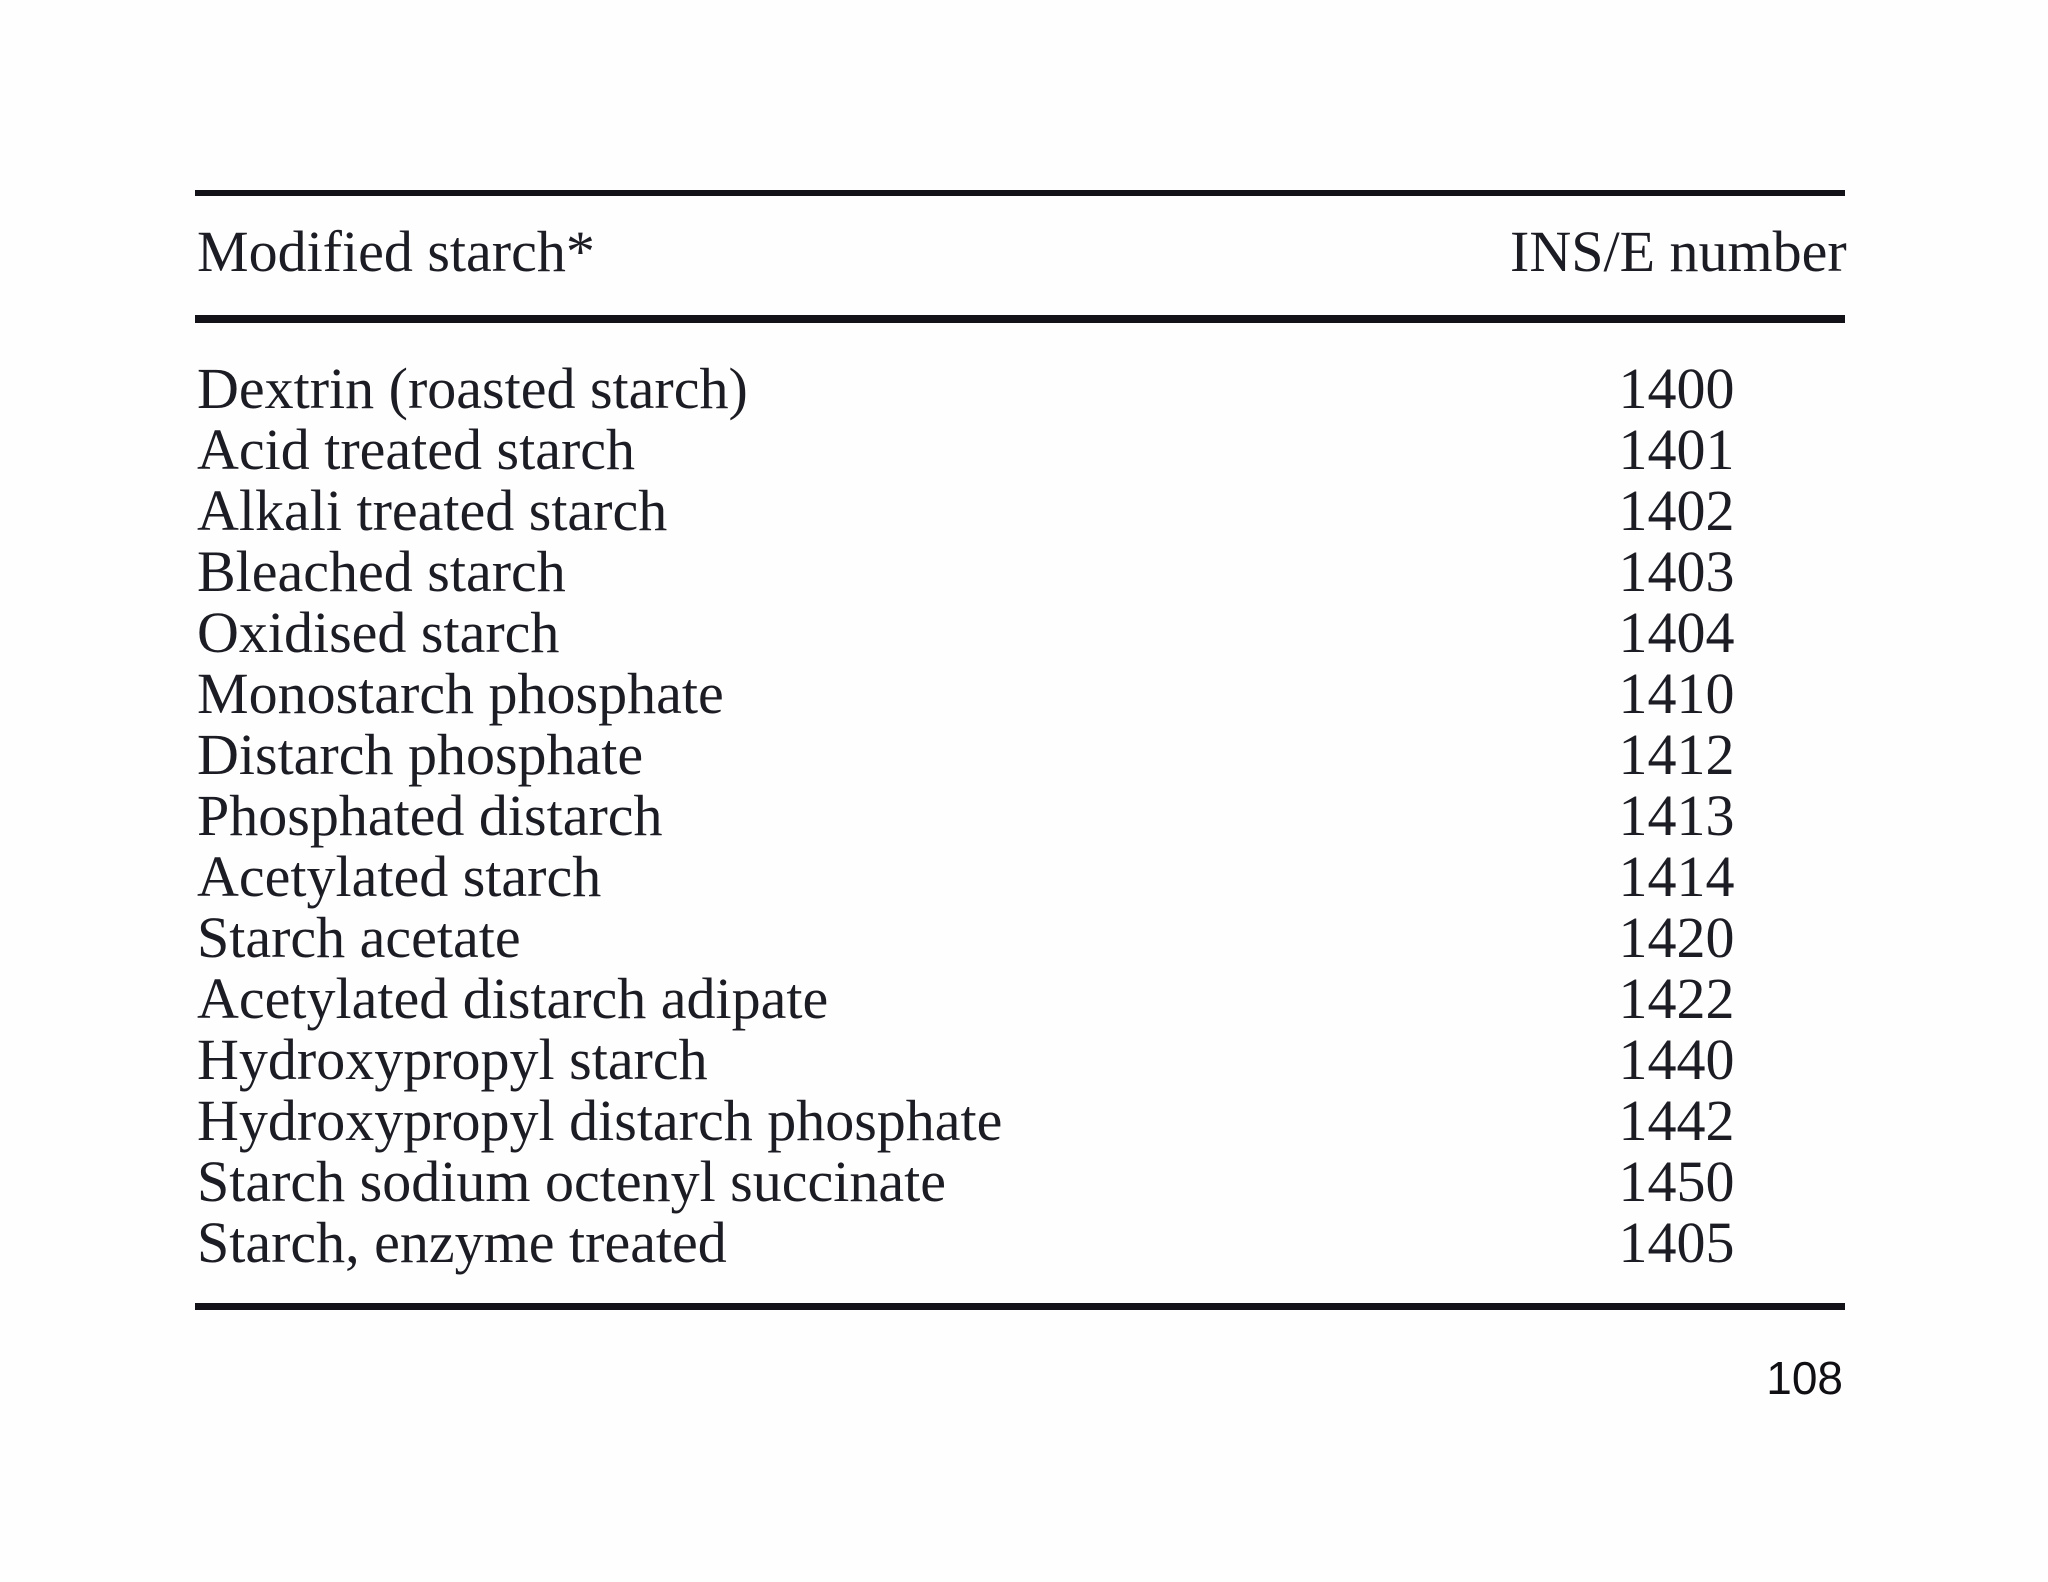 The width and height of the screenshot is (2048, 1582). What do you see at coordinates (396, 251) in the screenshot?
I see `column-header-modified-starch: Modified starch*` at bounding box center [396, 251].